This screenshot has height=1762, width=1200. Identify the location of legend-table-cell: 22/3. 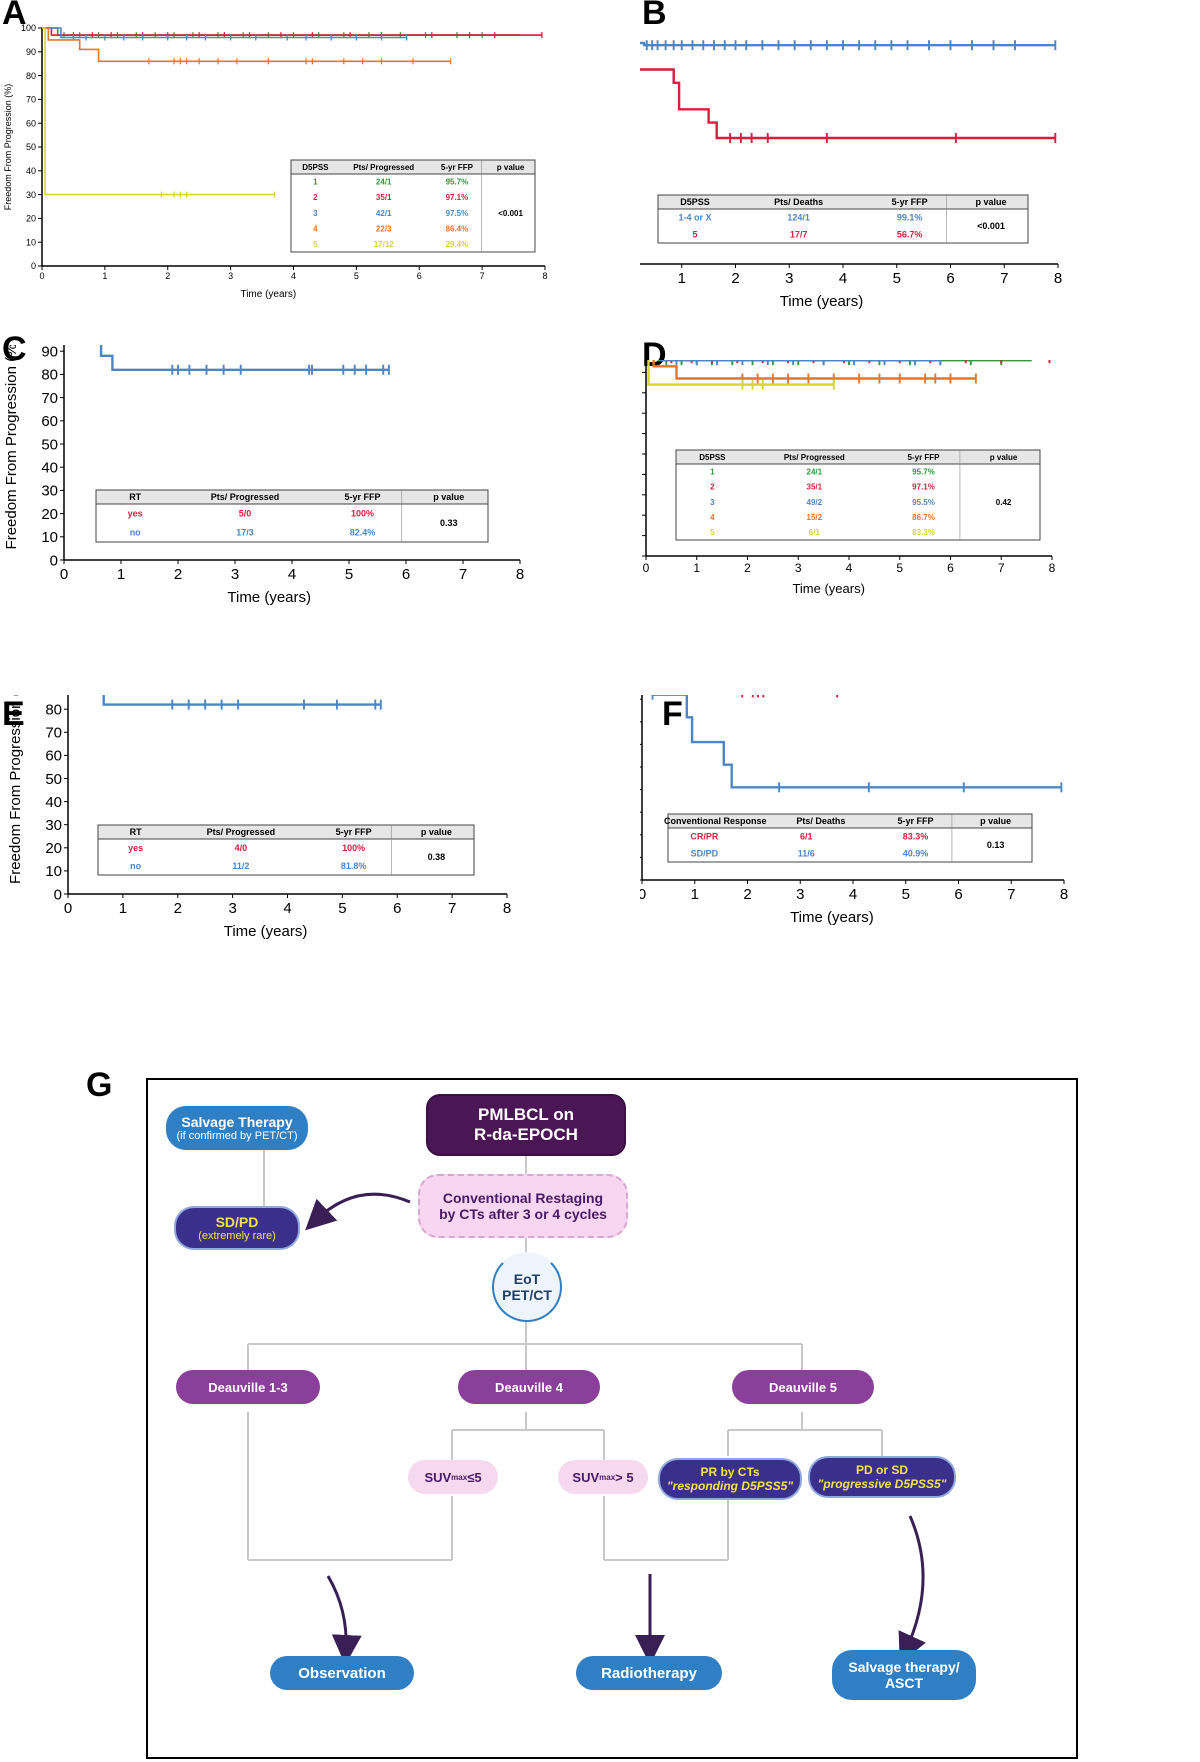
(384, 228).